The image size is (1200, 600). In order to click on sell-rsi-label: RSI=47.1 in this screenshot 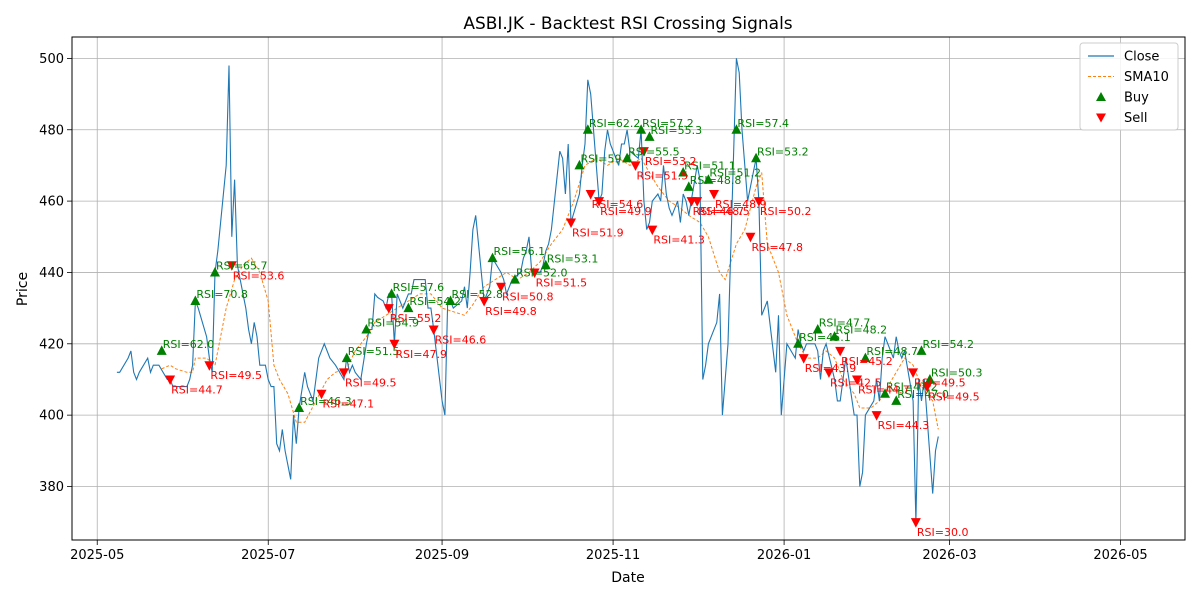, I will do `click(349, 404)`.